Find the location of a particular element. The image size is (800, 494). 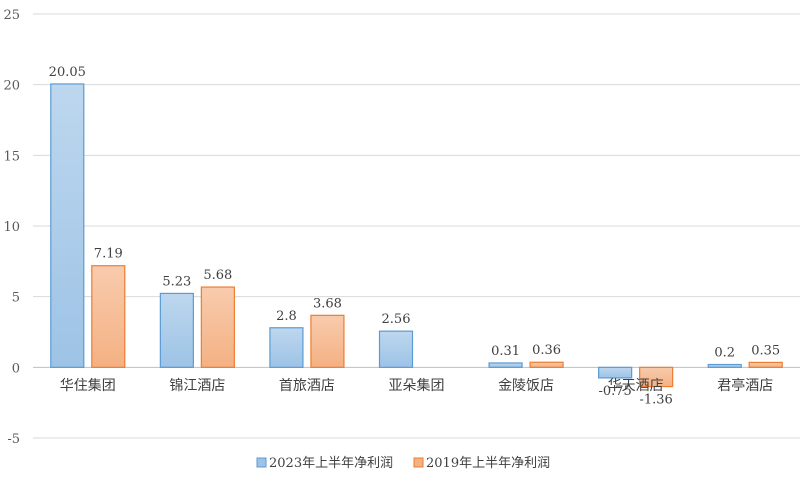

data-label: 3.68 is located at coordinates (327, 303).